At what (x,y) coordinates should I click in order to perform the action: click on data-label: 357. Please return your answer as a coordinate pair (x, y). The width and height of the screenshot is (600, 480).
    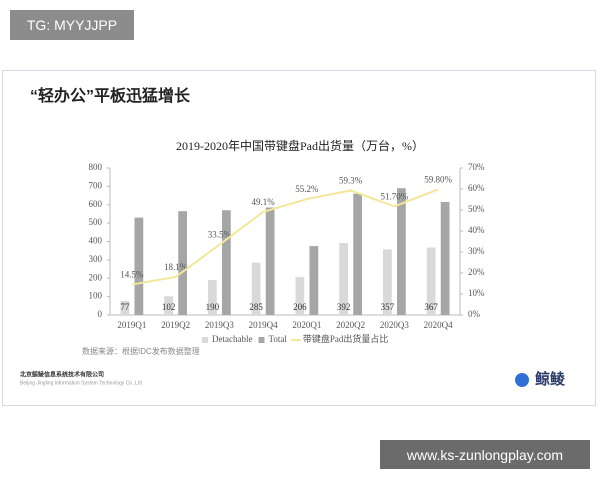
    Looking at the image, I should click on (388, 307).